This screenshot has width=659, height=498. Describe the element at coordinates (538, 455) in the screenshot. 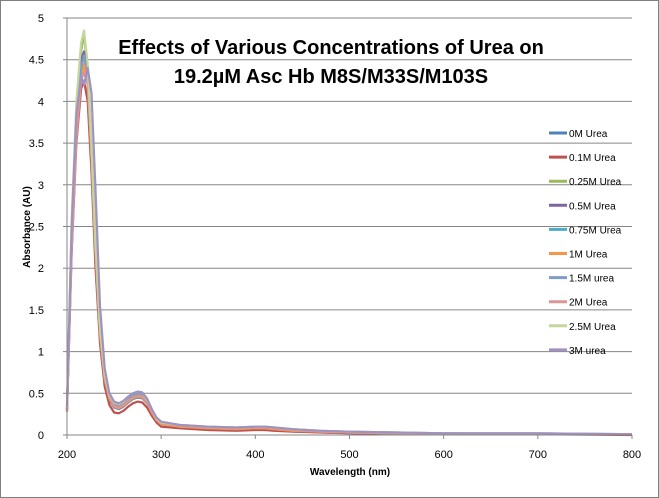

I see `x-tick-label-5: 700` at that location.